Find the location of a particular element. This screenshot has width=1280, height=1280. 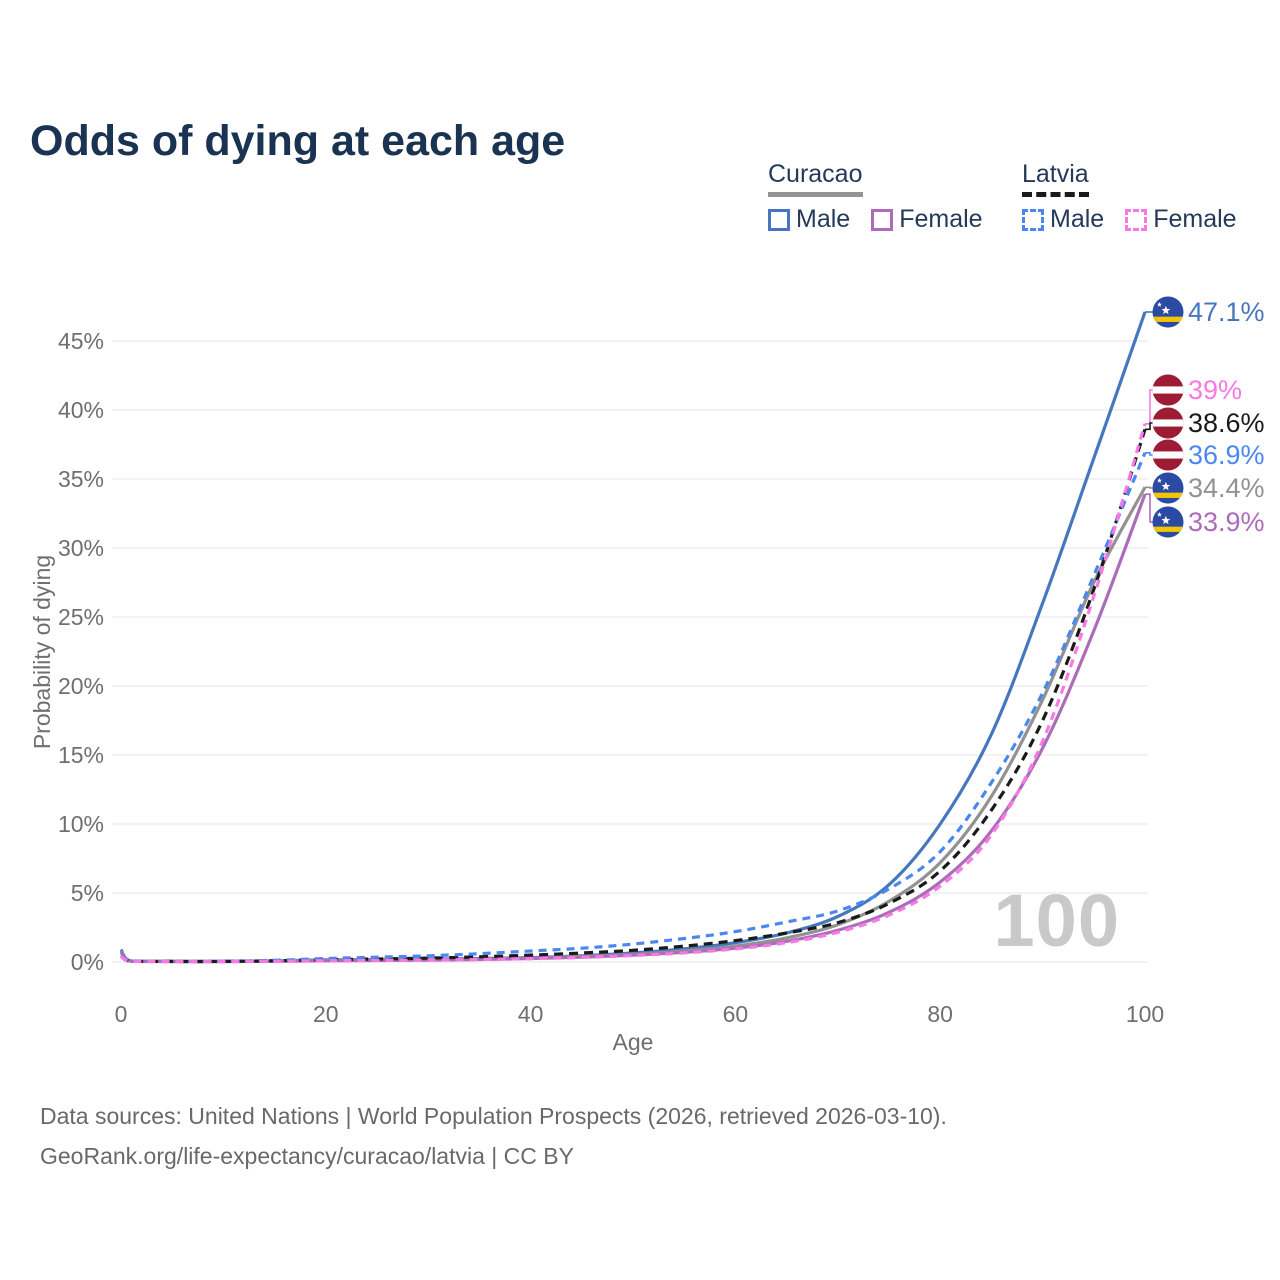

x-tick-label: 20 is located at coordinates (326, 1014).